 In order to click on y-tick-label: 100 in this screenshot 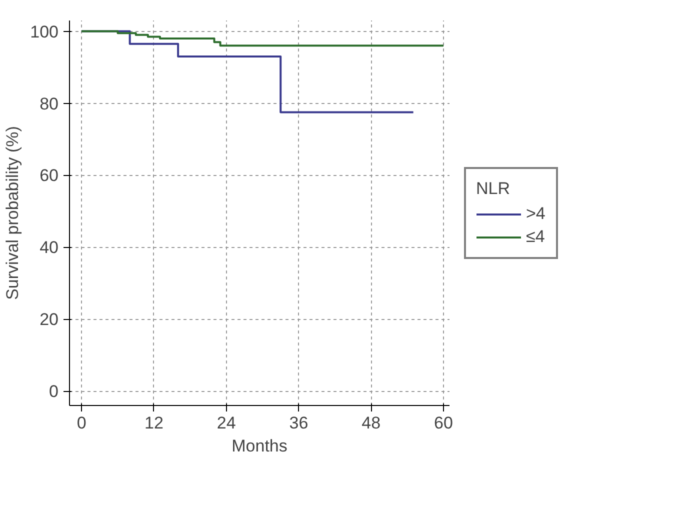, I will do `click(44, 32)`.